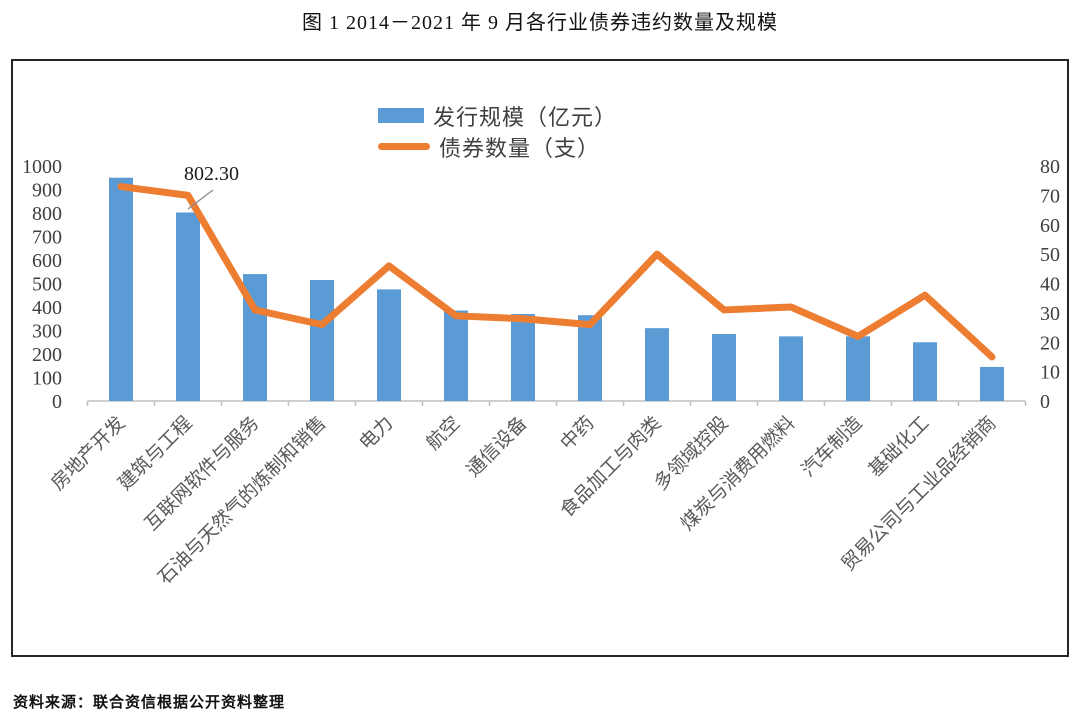  Describe the element at coordinates (577, 433) in the screenshot. I see `category-label: 中药` at that location.